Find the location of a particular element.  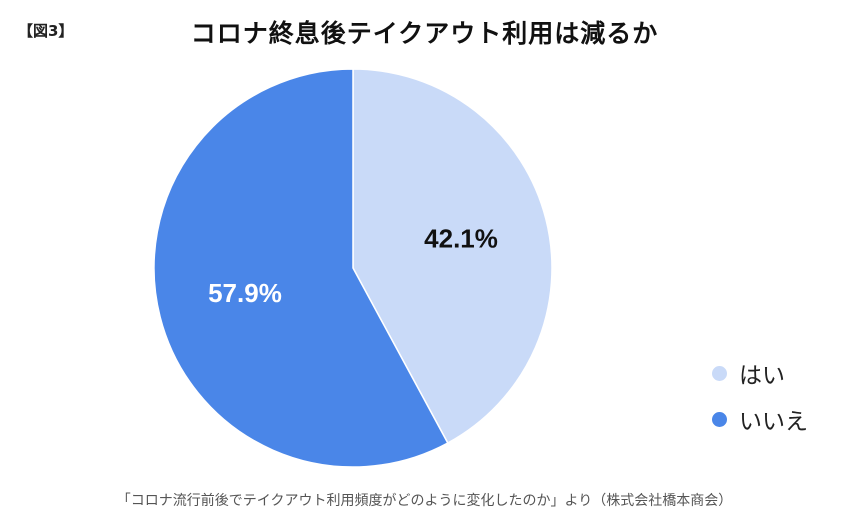

chart-legend: はい いいえ is located at coordinates (760, 396).